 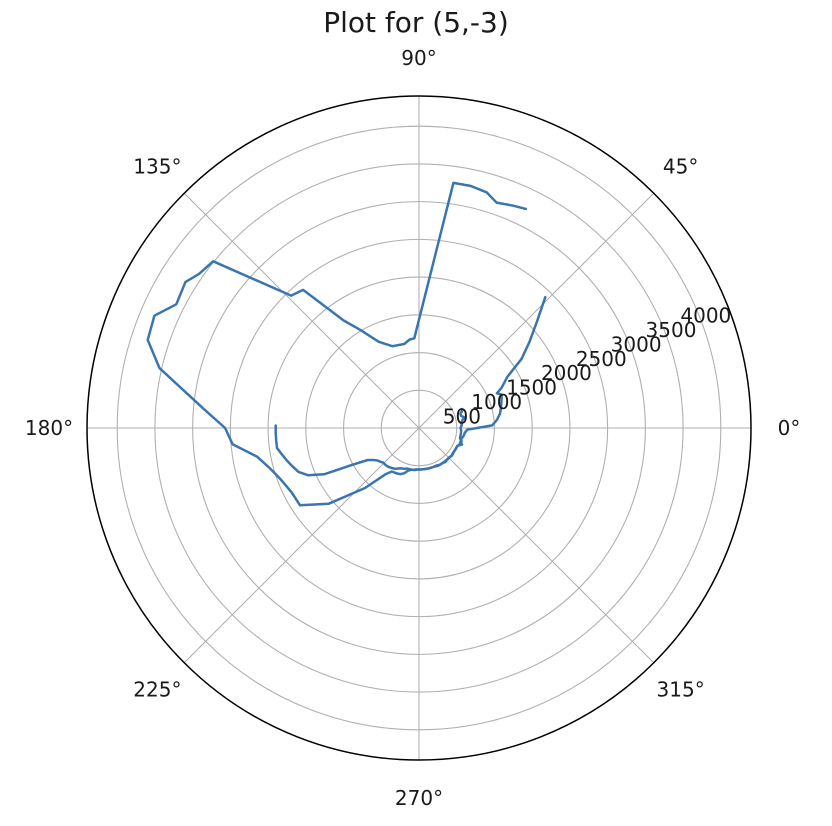 I want to click on chart-title: Plot for (5,-3), so click(x=416, y=22).